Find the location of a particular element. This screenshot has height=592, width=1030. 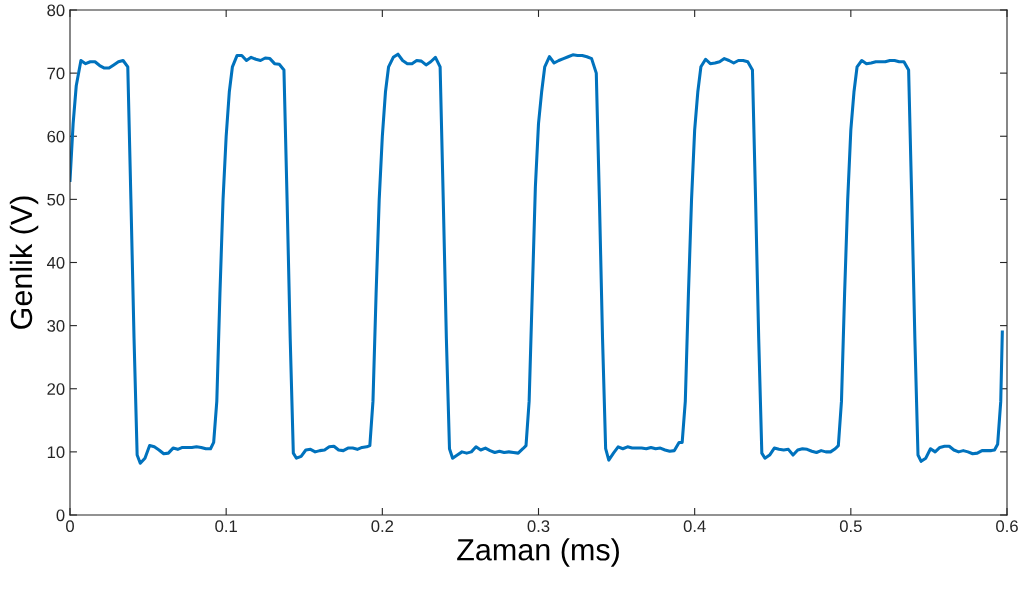

y-tick-label: 0 is located at coordinates (60, 515).